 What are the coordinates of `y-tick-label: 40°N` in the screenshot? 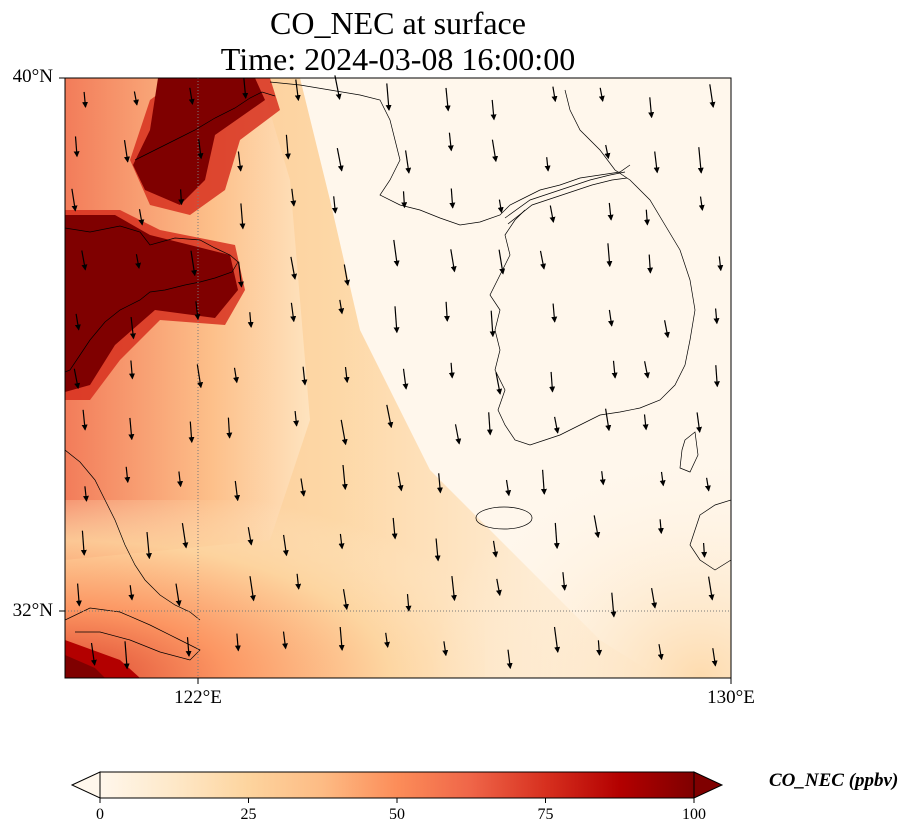 It's located at (32, 76).